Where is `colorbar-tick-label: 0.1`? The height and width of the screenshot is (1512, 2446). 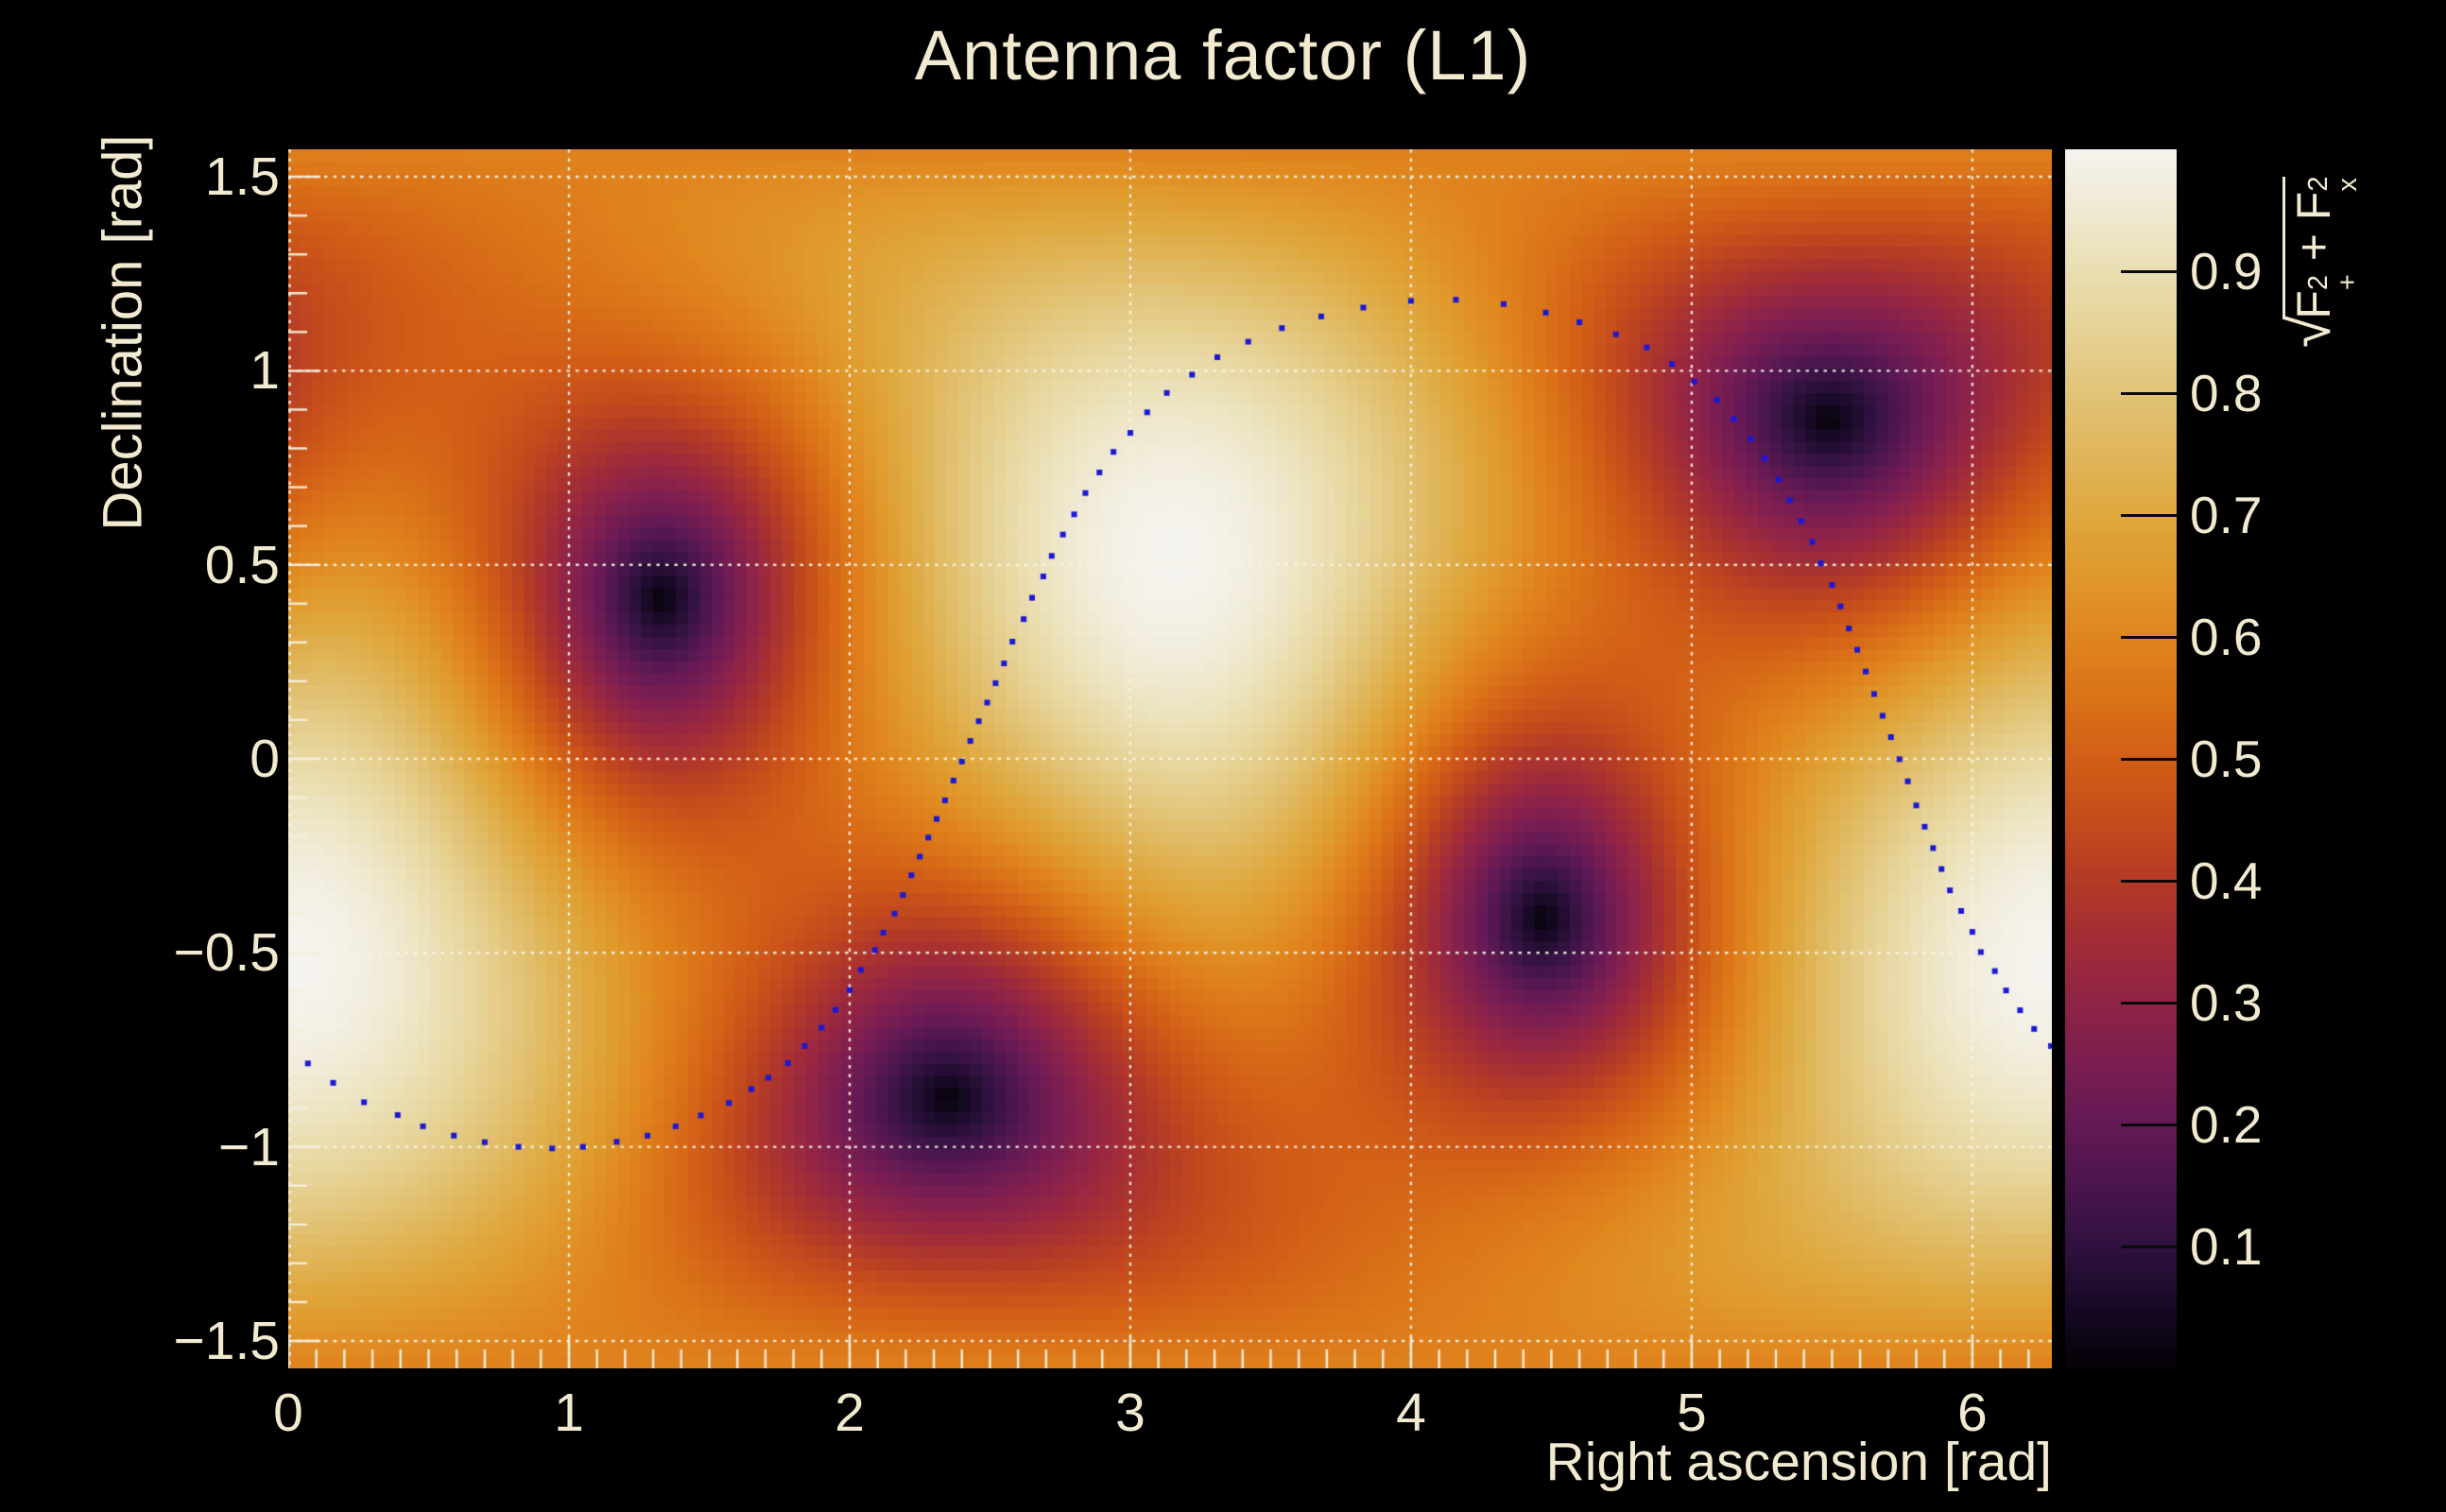
colorbar-tick-label: 0.1 is located at coordinates (2226, 1246).